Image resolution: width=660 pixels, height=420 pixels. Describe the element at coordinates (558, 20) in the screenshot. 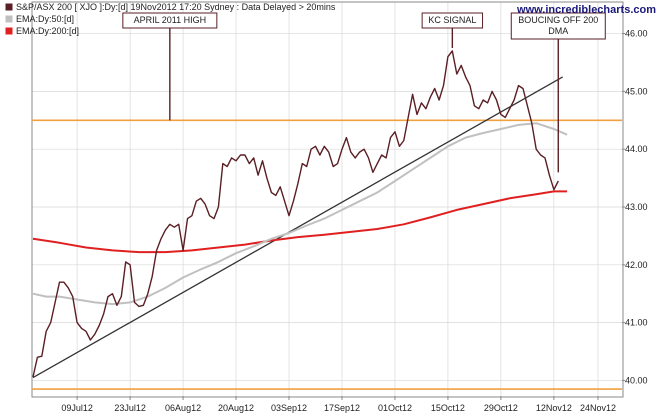

I see `annotation-label: BOUCING OFF 200` at that location.